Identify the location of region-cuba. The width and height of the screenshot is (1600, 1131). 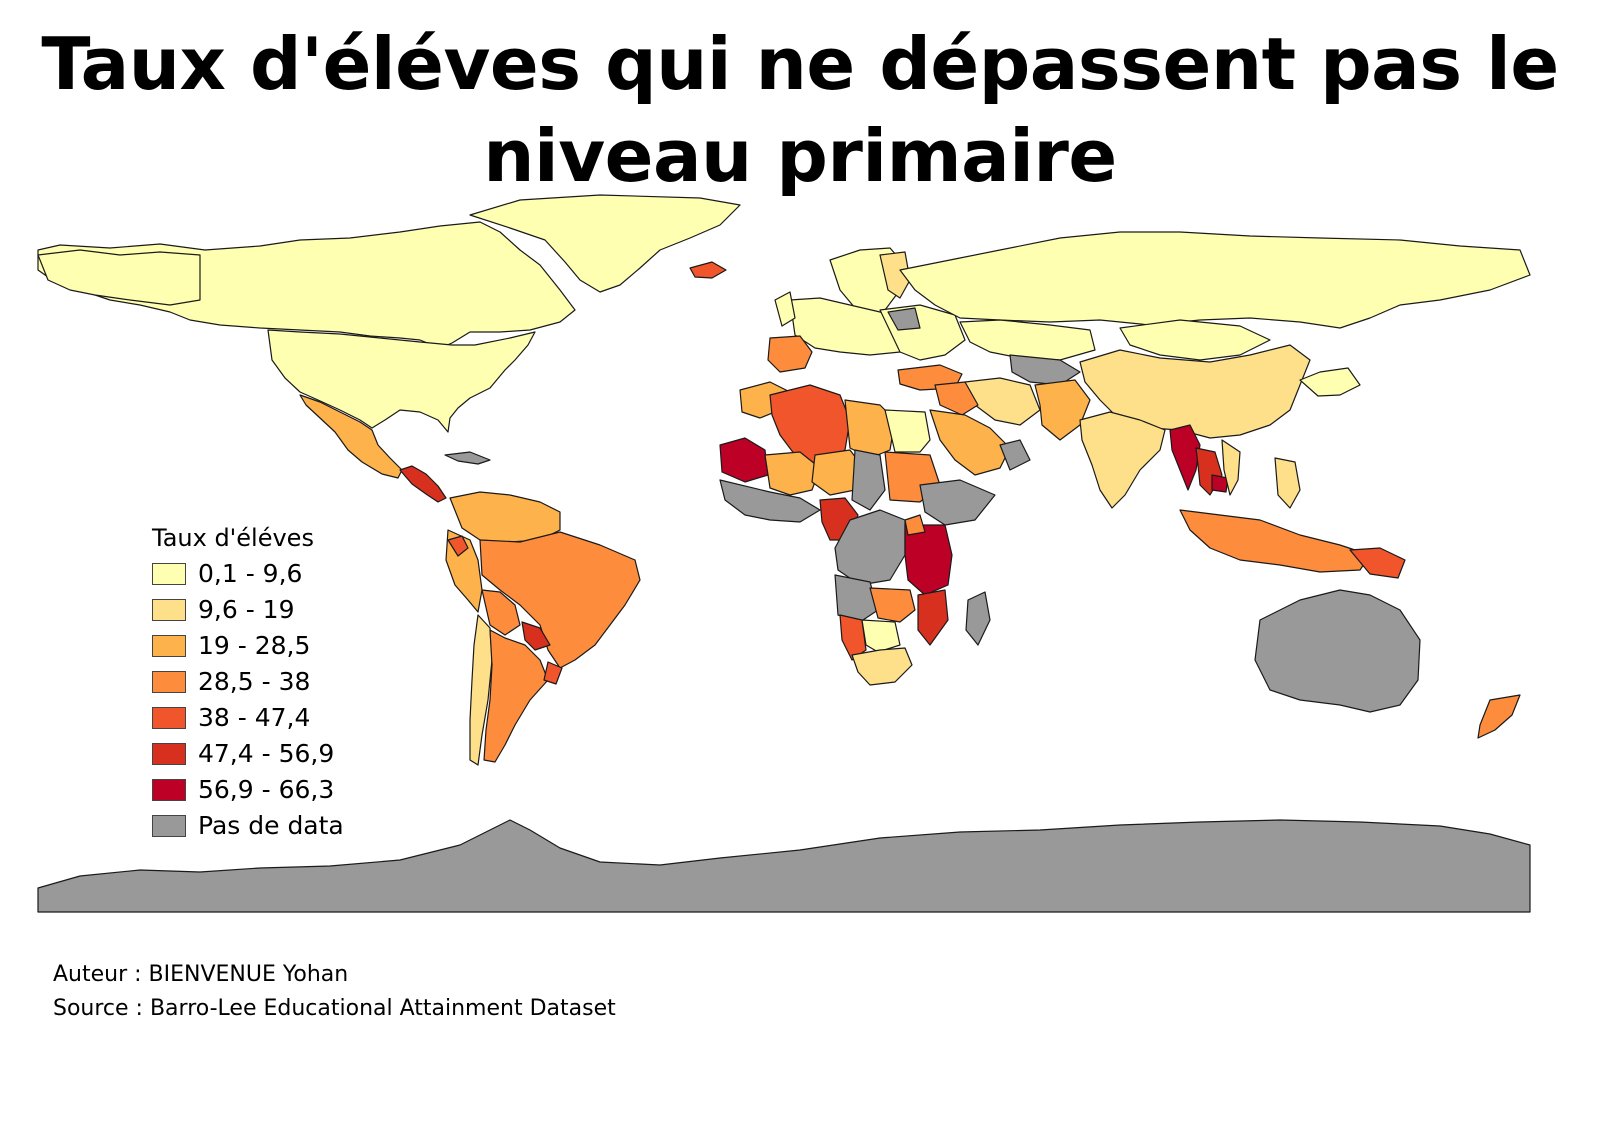
(467, 458).